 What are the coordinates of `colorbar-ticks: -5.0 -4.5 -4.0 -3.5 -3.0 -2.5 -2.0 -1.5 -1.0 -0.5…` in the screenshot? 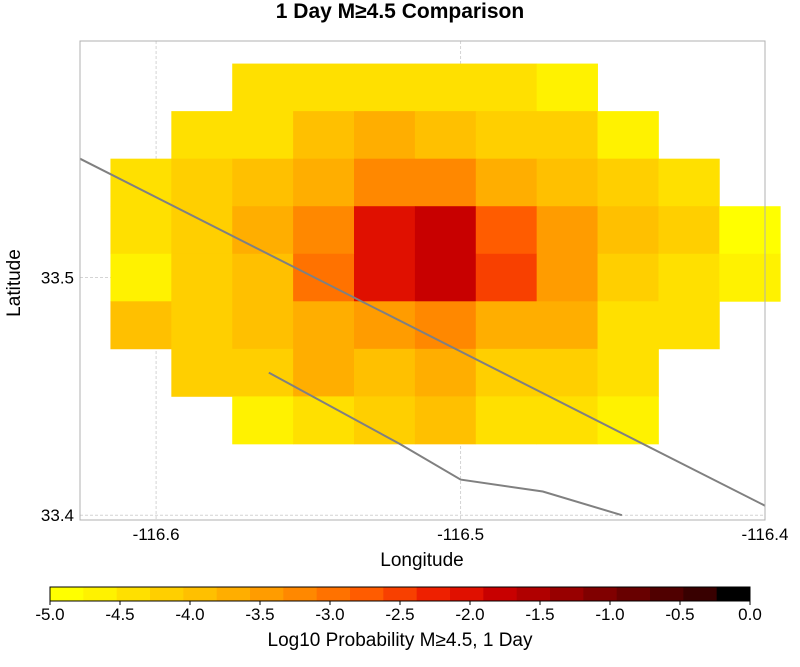 It's located at (398, 612).